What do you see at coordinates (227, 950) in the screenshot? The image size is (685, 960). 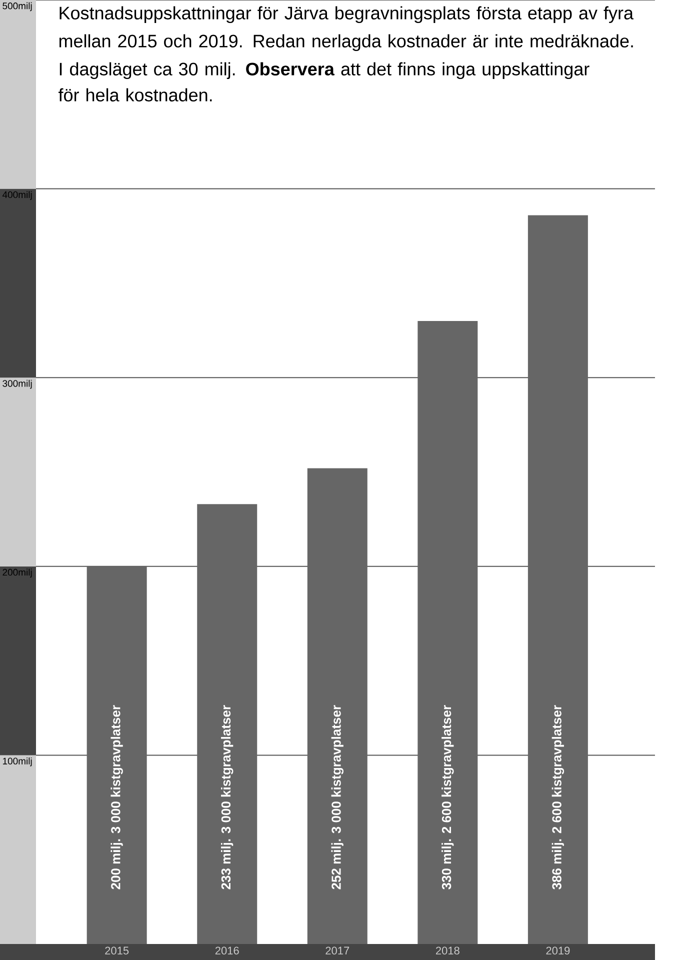 I see `x-tick-label: 2016` at bounding box center [227, 950].